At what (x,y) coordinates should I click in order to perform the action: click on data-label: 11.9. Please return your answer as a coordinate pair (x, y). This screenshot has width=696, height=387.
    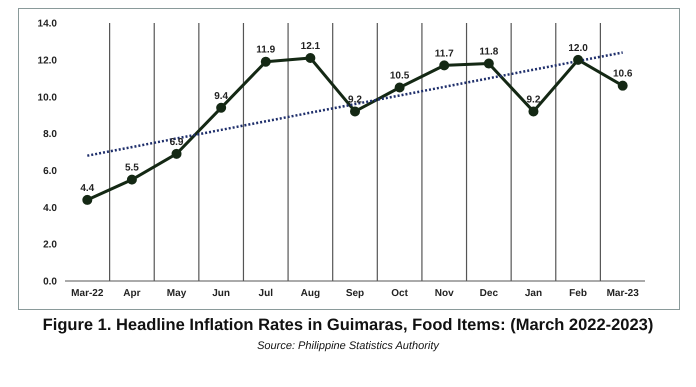
    Looking at the image, I should click on (266, 50).